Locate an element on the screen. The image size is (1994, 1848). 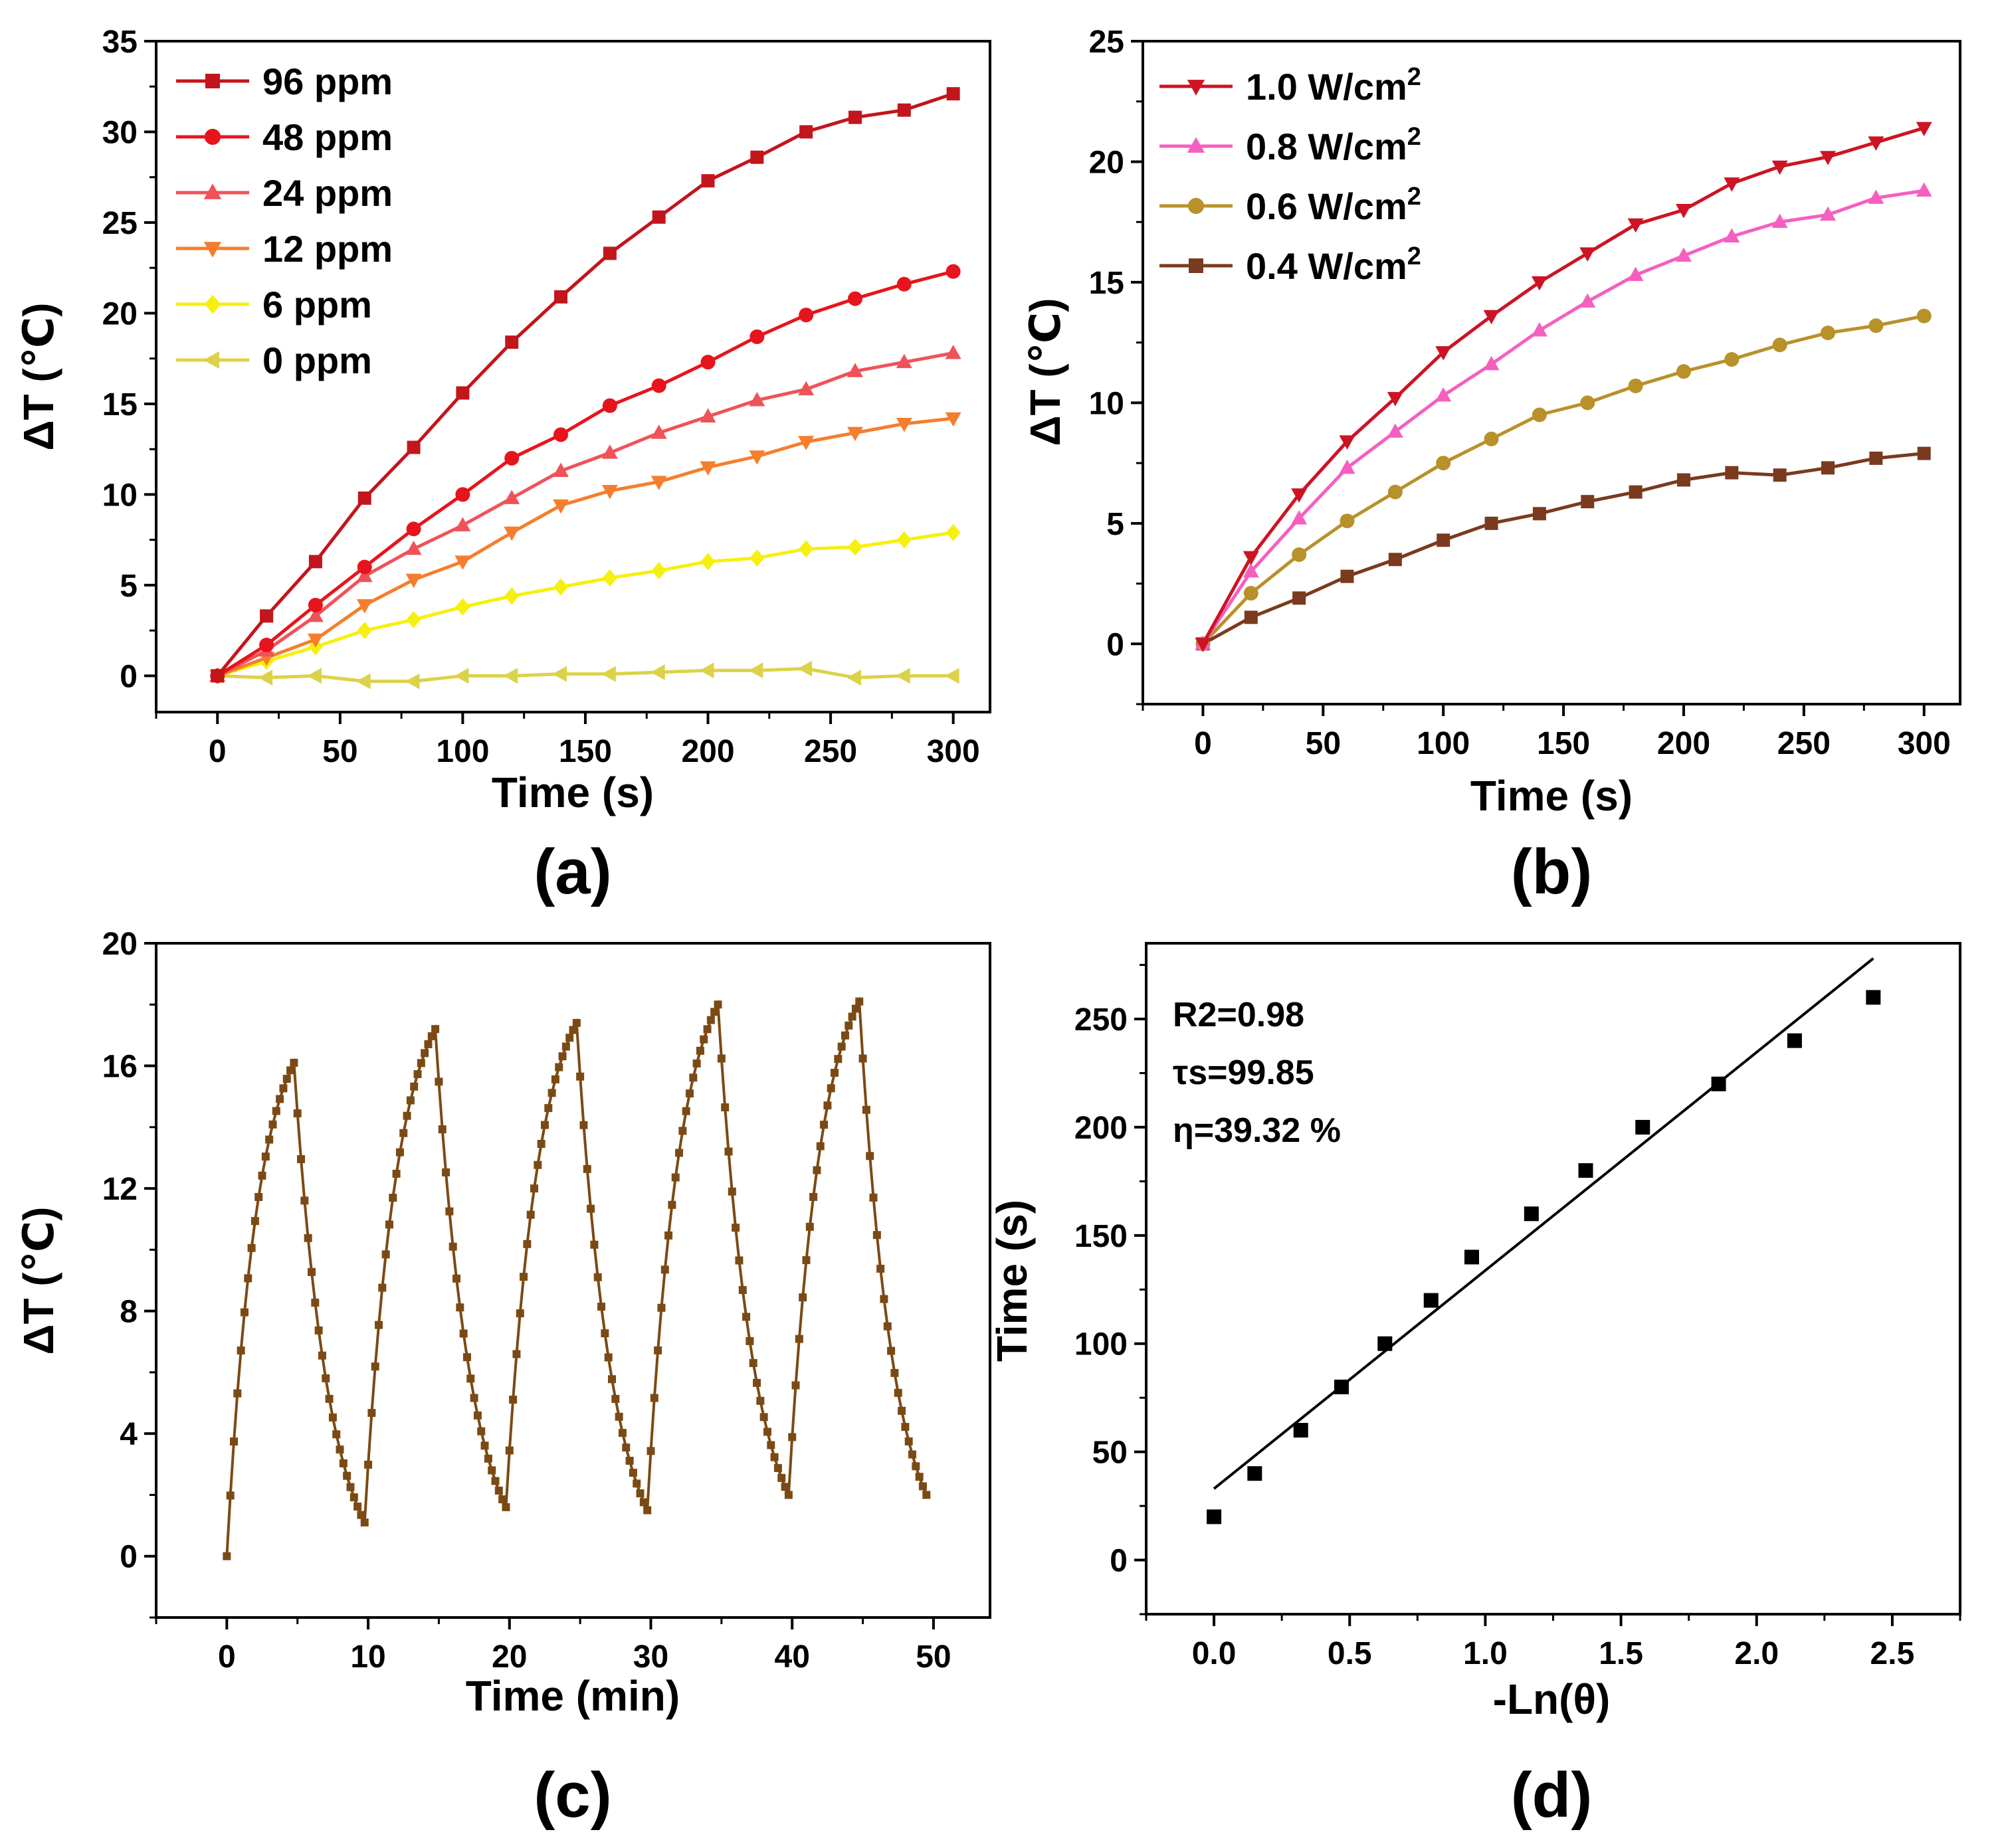
x-tick-label: 50 is located at coordinates (933, 1657).